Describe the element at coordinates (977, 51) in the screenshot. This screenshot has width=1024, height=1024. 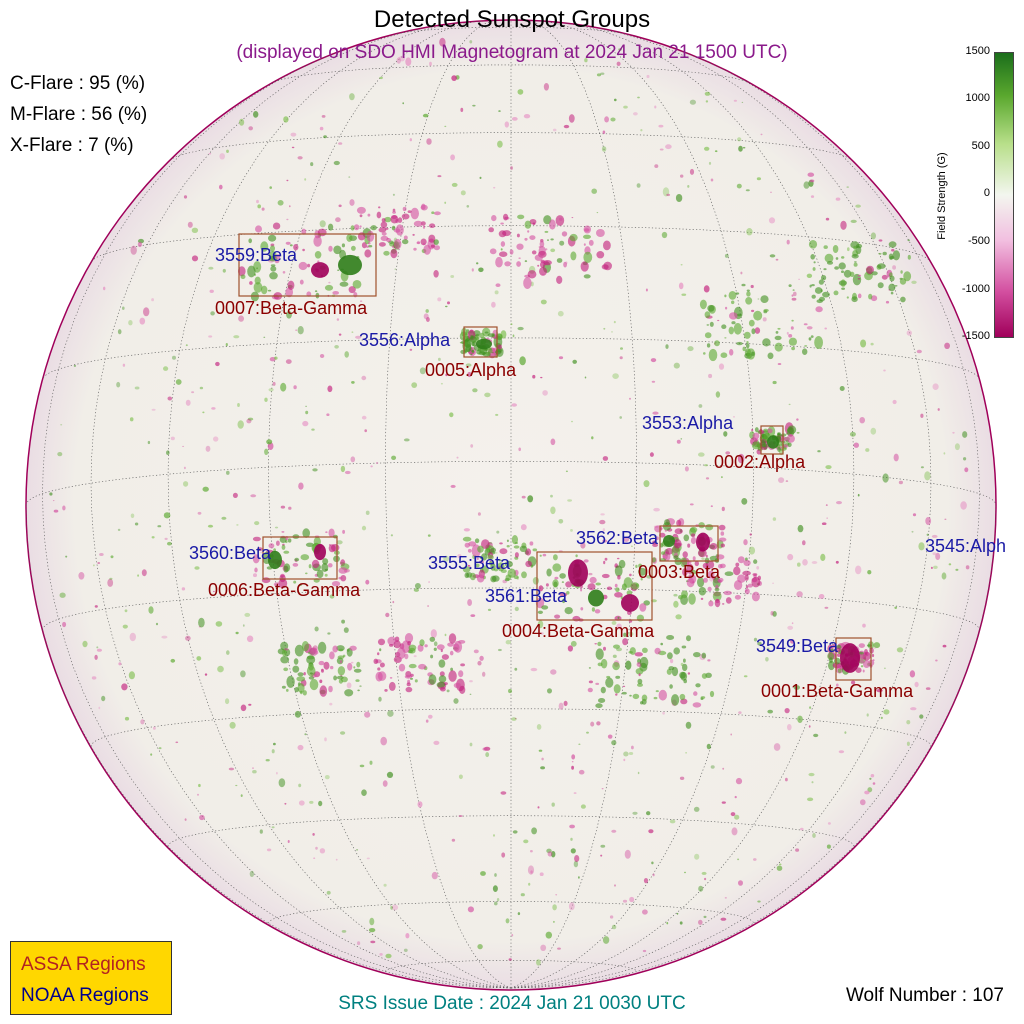
I see `colorbar-tick: 1500` at that location.